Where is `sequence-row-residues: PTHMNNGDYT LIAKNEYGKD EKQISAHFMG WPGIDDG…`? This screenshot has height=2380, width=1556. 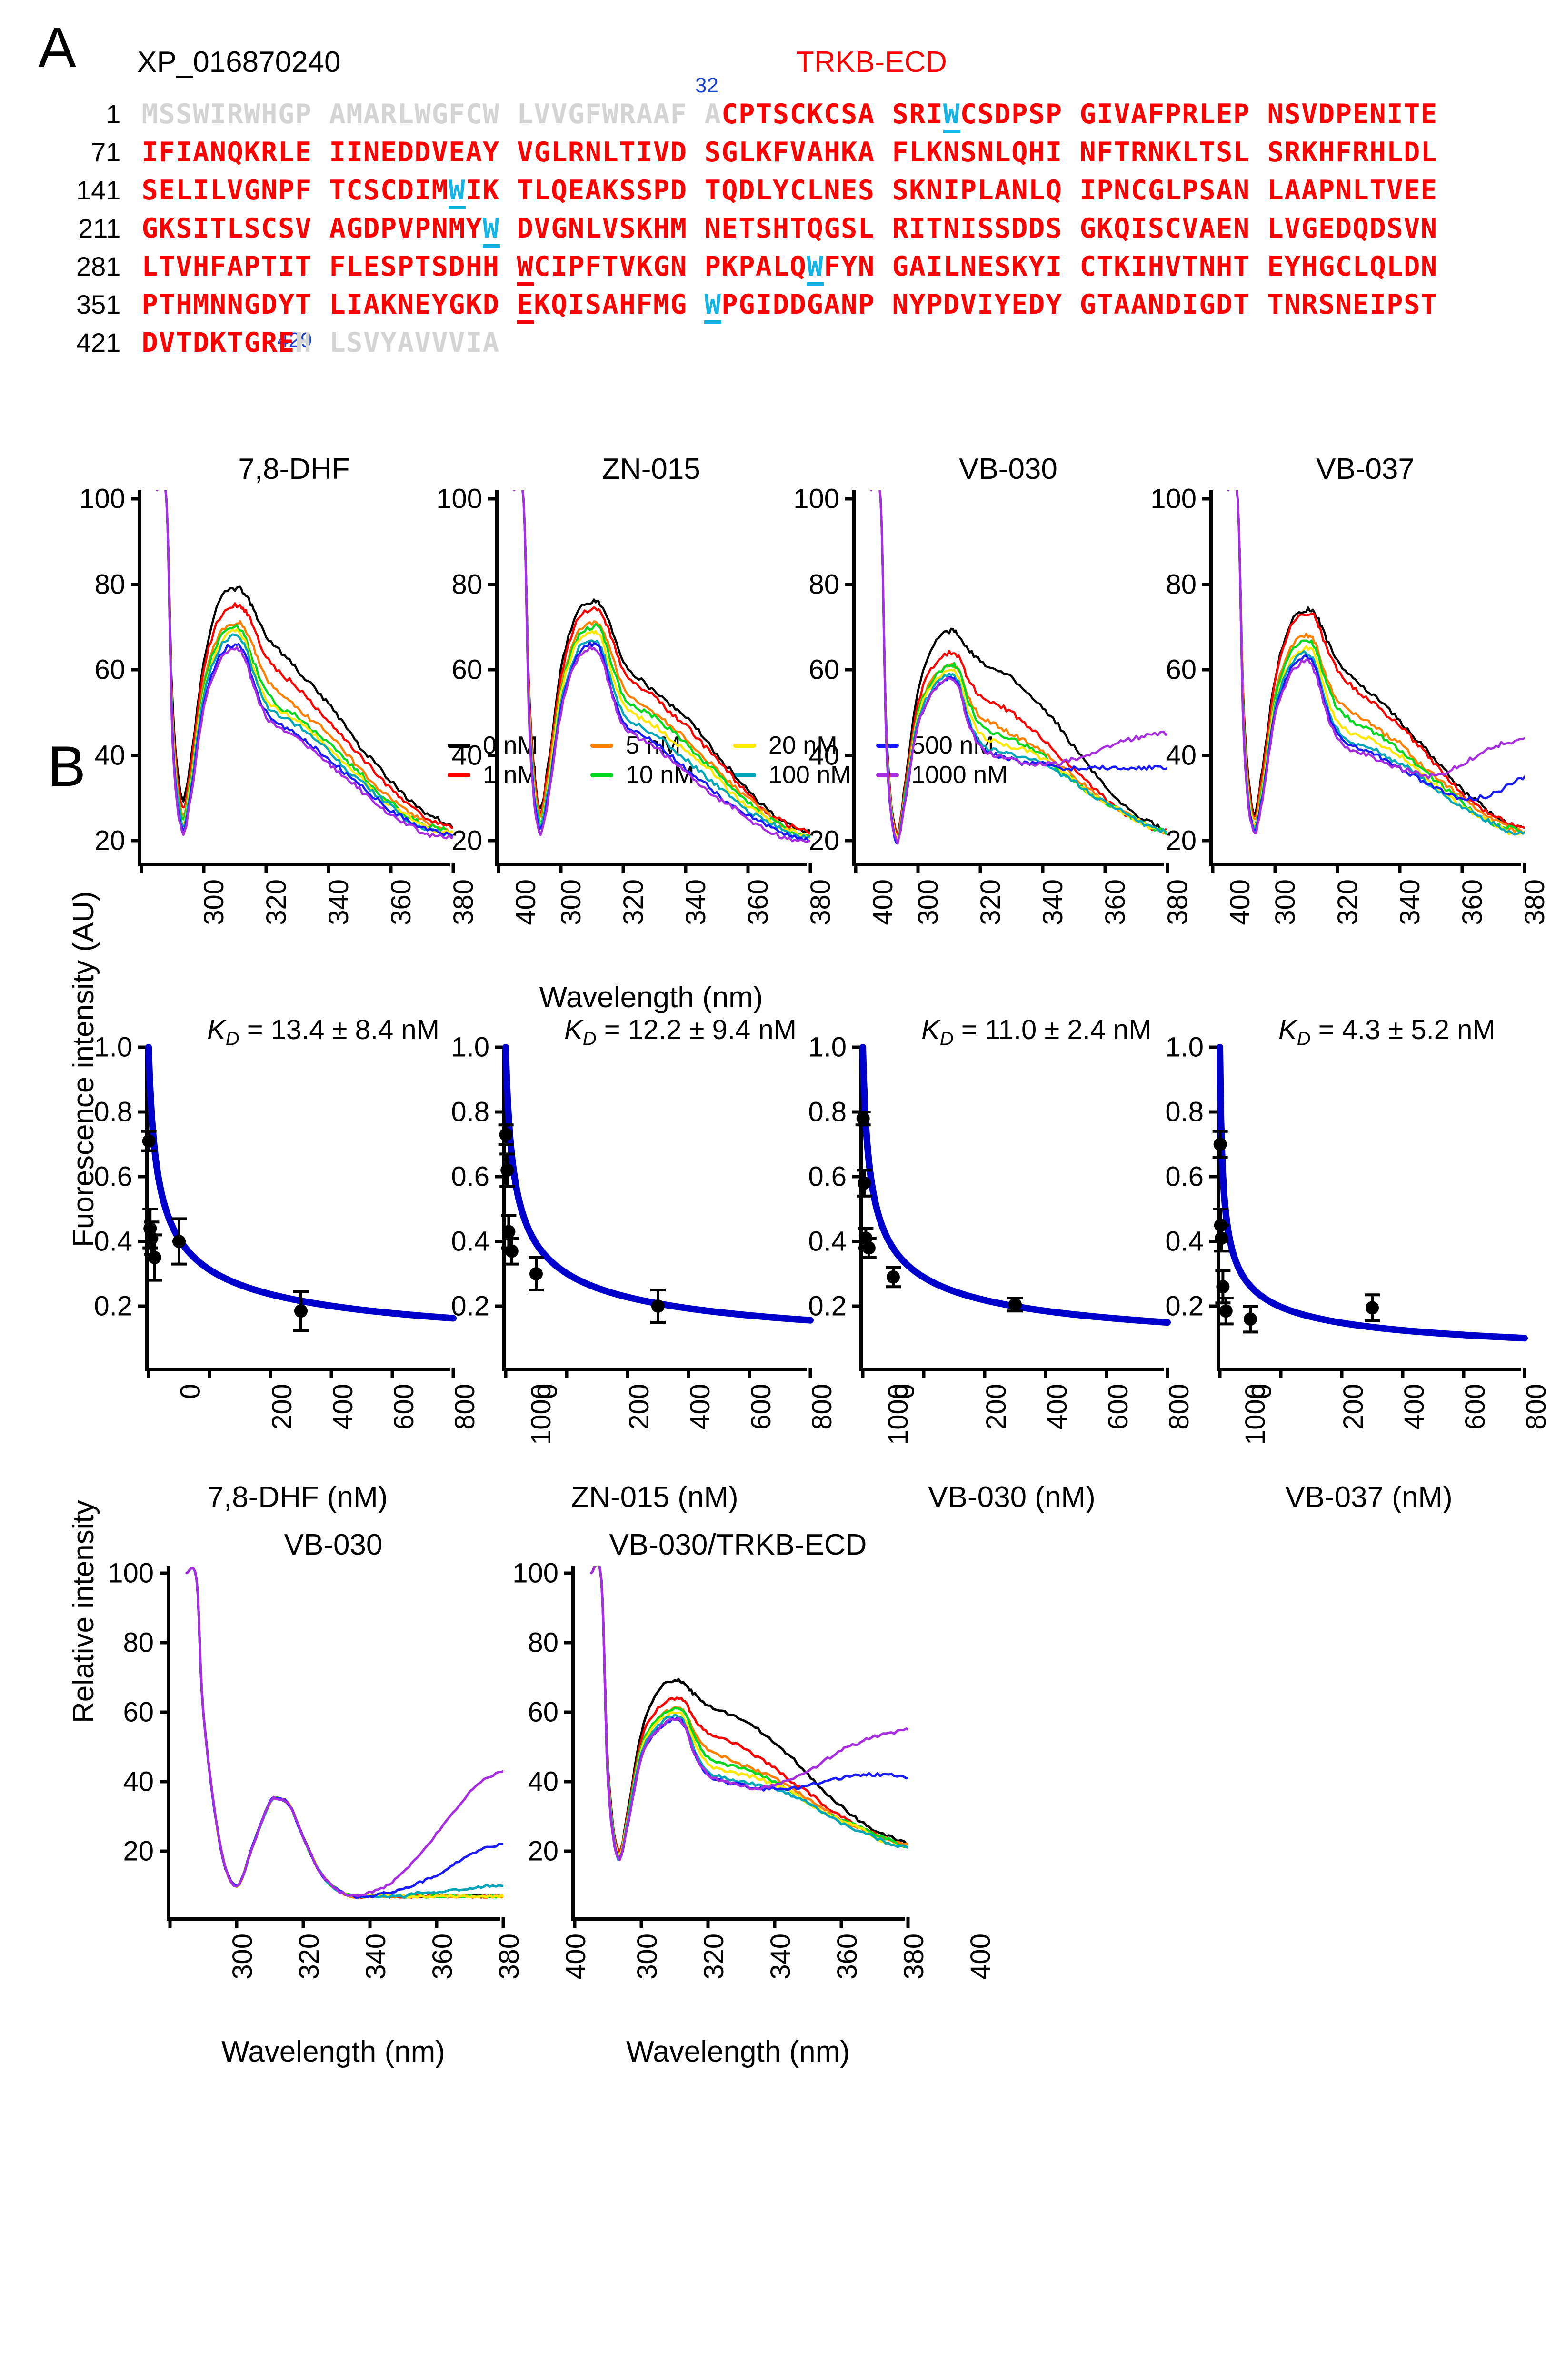 sequence-row-residues: PTHMNNGDYT LIAKNEYGKD EKQISAHFMG WPGIDDG… is located at coordinates (789, 305).